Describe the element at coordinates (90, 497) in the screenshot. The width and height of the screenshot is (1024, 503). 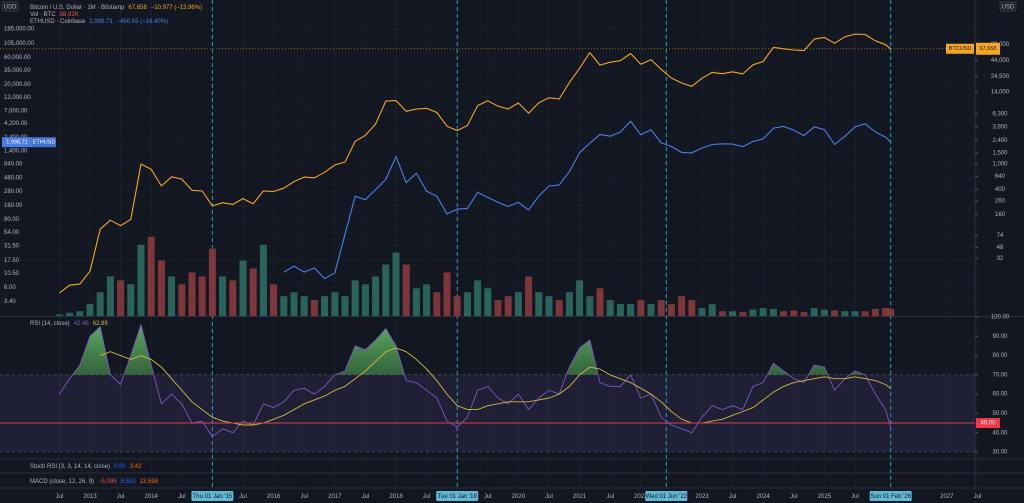
I see `x-tick-label: 2013` at that location.